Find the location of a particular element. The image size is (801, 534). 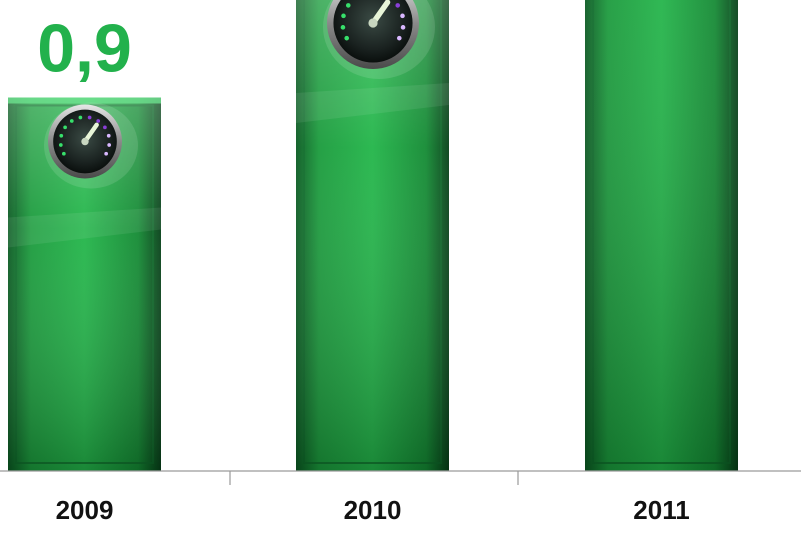

bar-2009 is located at coordinates (84, 284).